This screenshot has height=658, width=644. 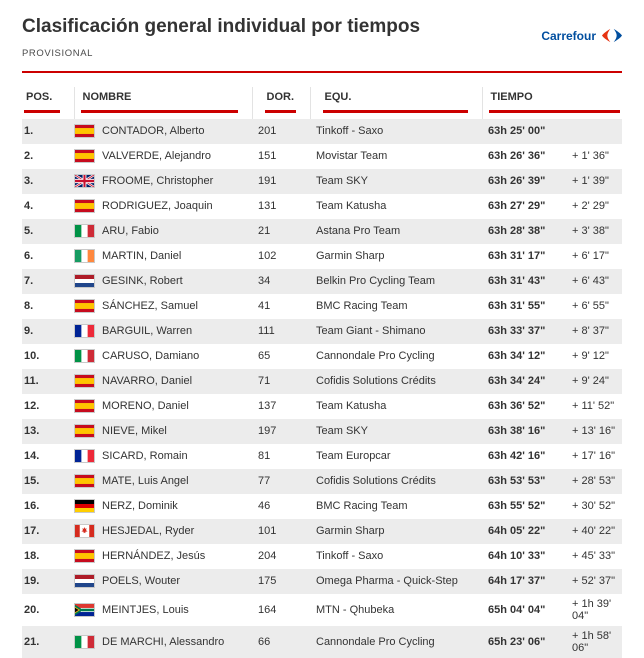 What do you see at coordinates (590, 206) in the screenshot?
I see `gap-cell: + 2' 29"` at bounding box center [590, 206].